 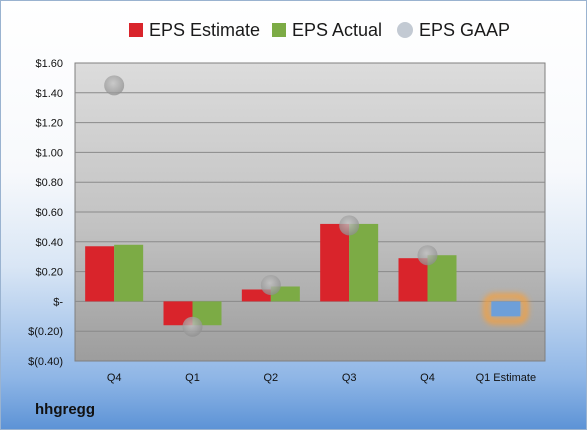 I want to click on estimate-glow, so click(x=506, y=309).